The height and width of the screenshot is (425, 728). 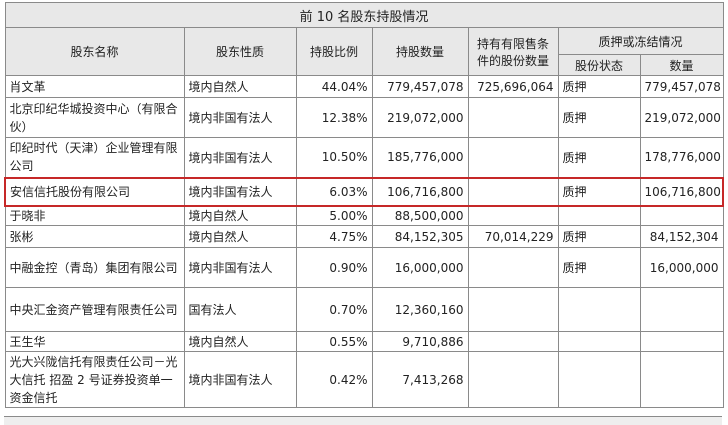 I want to click on cell-ratio: 6.03%, so click(x=334, y=191).